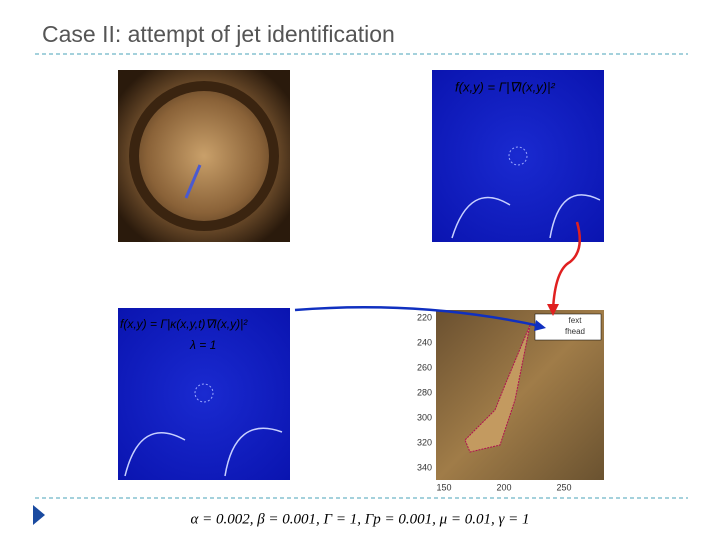 Image resolution: width=720 pixels, height=540 pixels. Describe the element at coordinates (424, 342) in the screenshot. I see `y-tick-label: 240` at that location.